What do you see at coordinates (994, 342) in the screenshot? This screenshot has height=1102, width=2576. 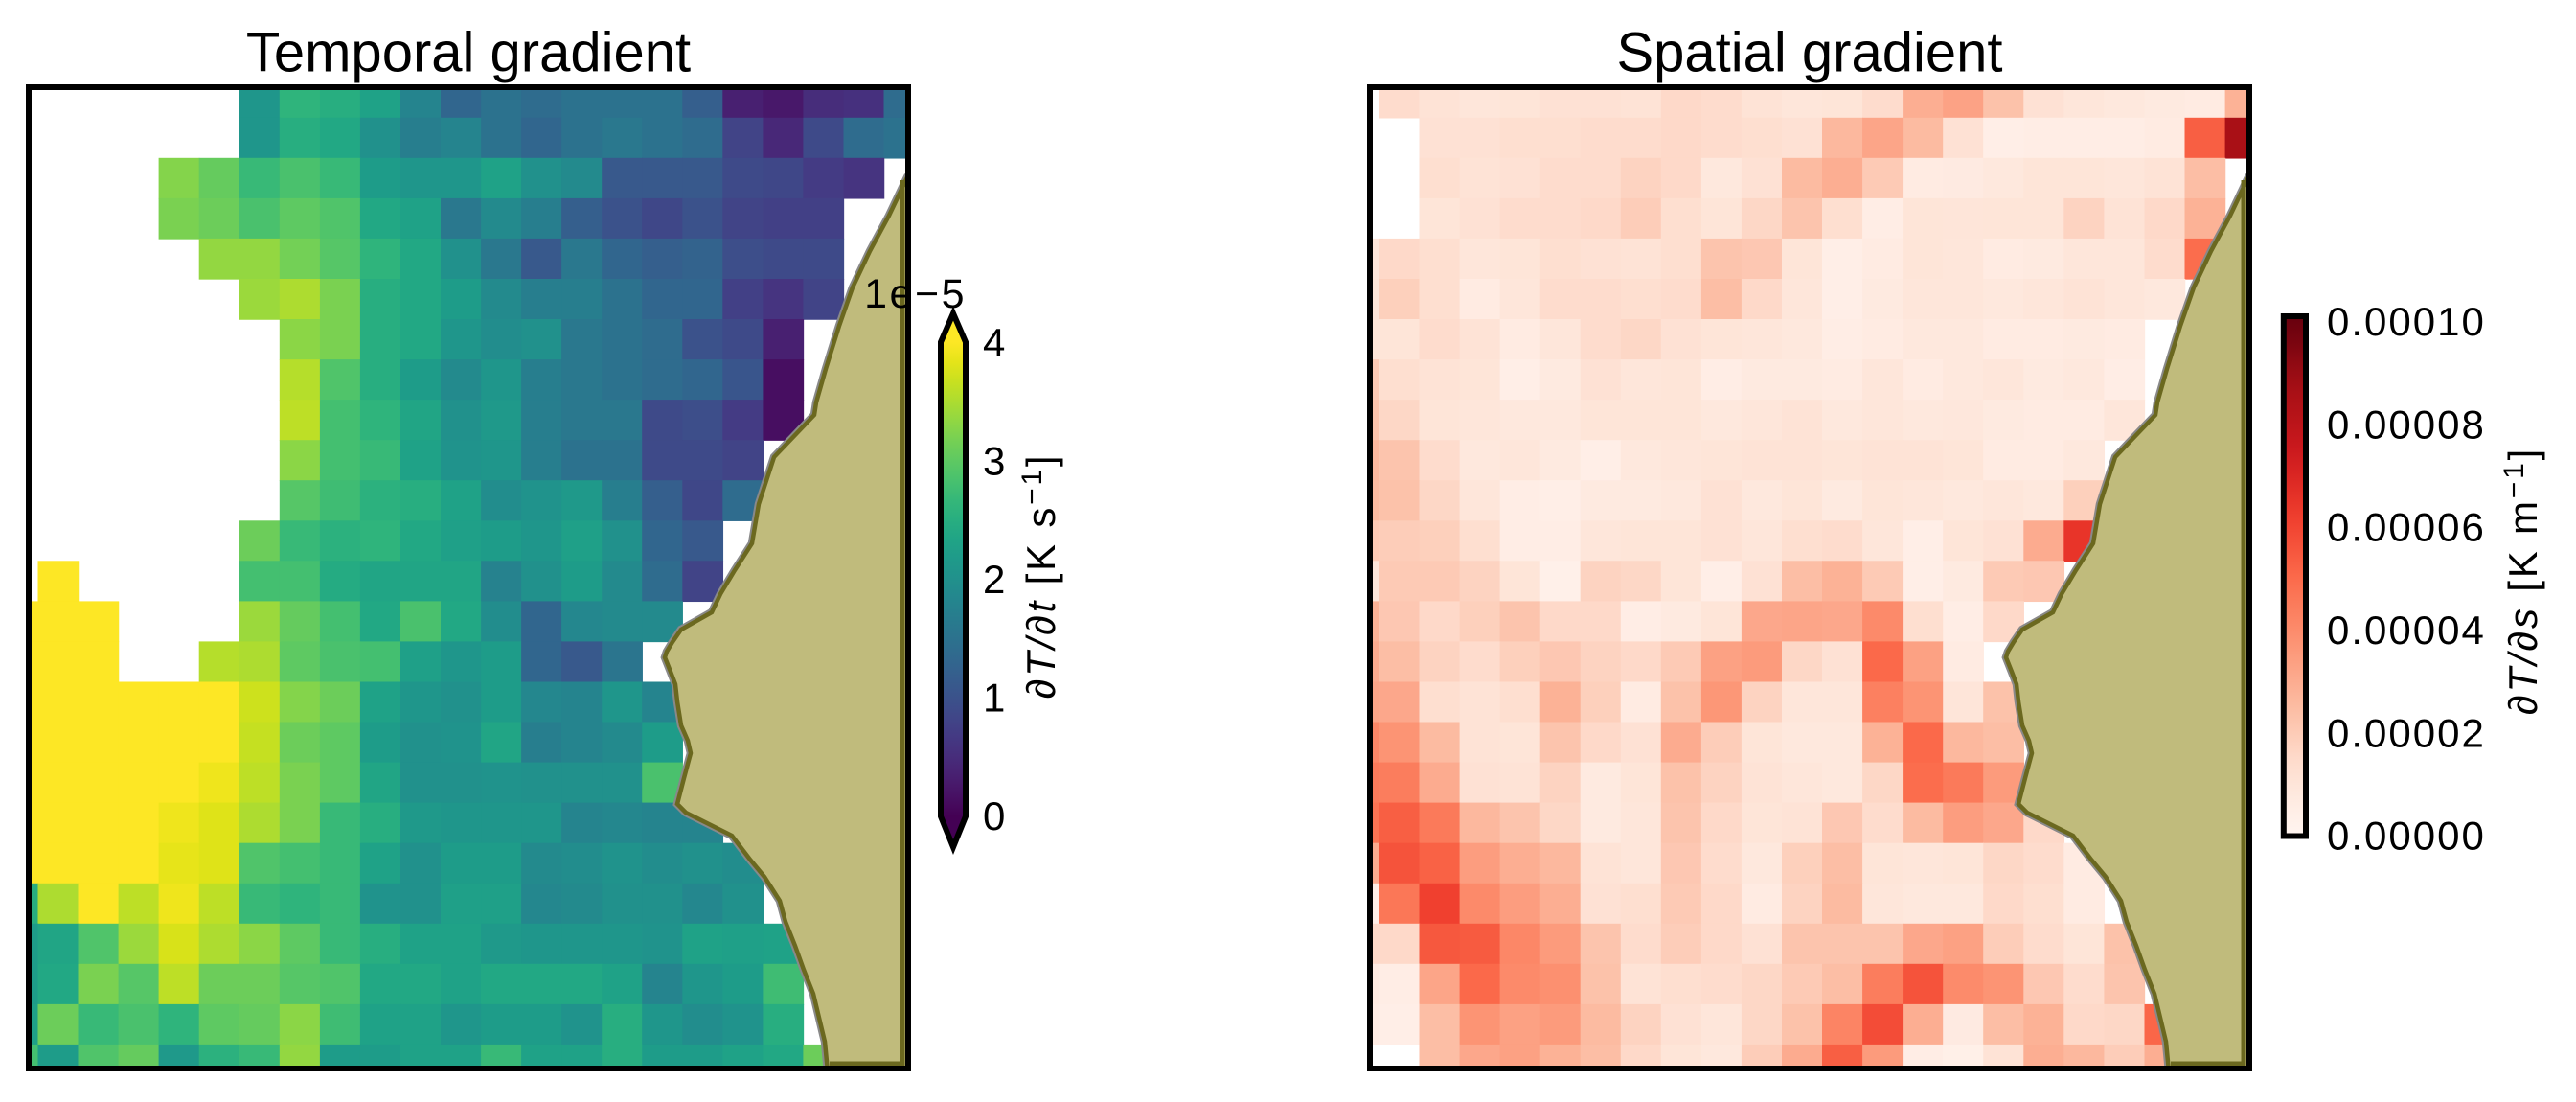 I see `svg-text: 4` at bounding box center [994, 342].